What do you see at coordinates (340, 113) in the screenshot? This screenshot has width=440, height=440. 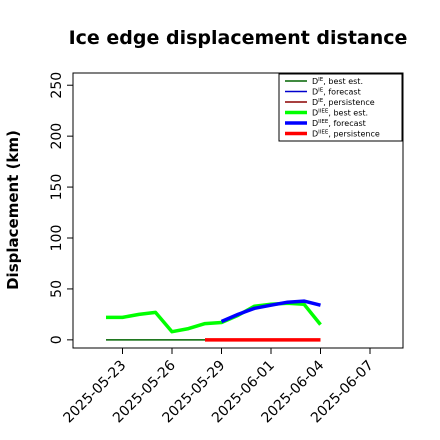 I see `legend-label: DIIEE, best est.` at bounding box center [340, 113].